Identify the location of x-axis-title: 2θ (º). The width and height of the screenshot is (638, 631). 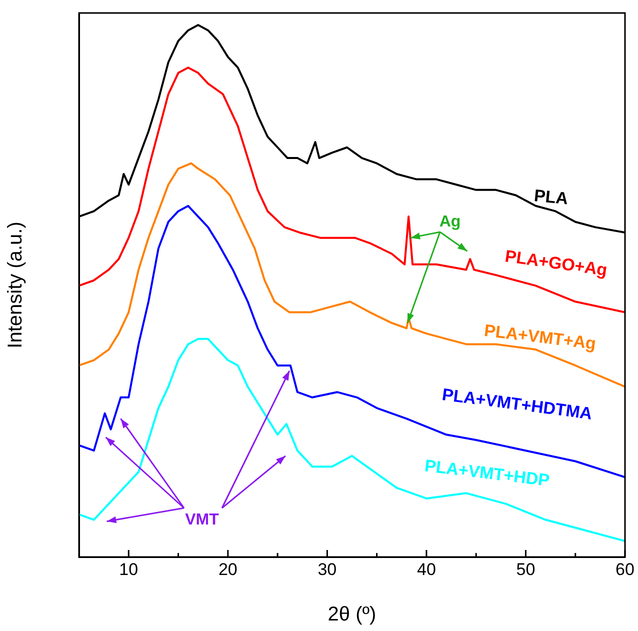
(352, 615).